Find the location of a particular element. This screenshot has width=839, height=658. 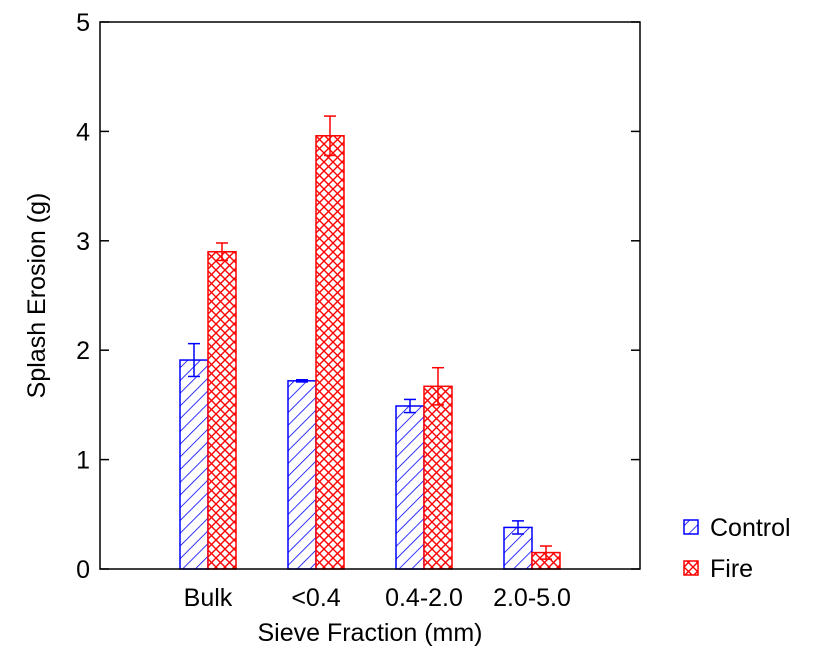

y-tick-label: 3 is located at coordinates (83, 242).